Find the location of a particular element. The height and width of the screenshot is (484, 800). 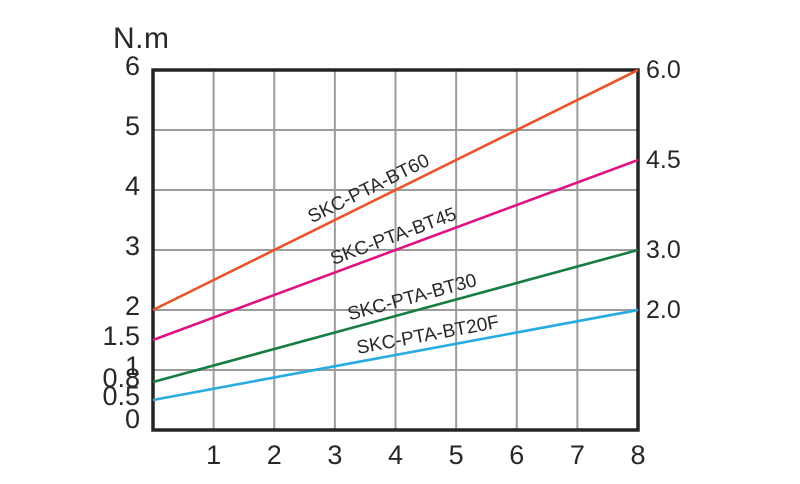

right-axis-value-4.5: 4.5 is located at coordinates (663, 160).